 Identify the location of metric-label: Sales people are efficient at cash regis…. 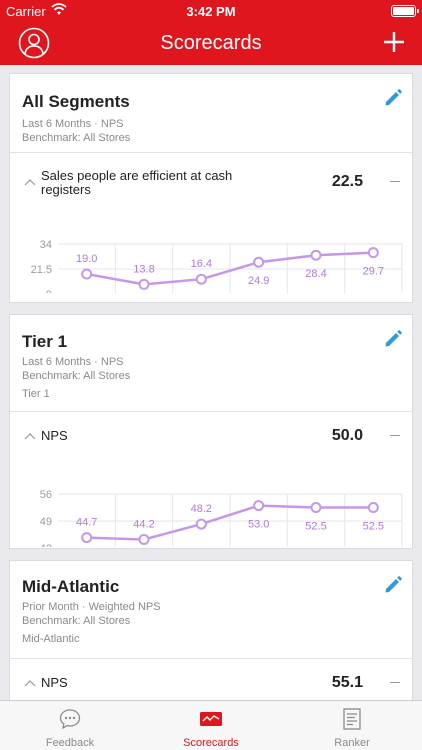
(137, 182).